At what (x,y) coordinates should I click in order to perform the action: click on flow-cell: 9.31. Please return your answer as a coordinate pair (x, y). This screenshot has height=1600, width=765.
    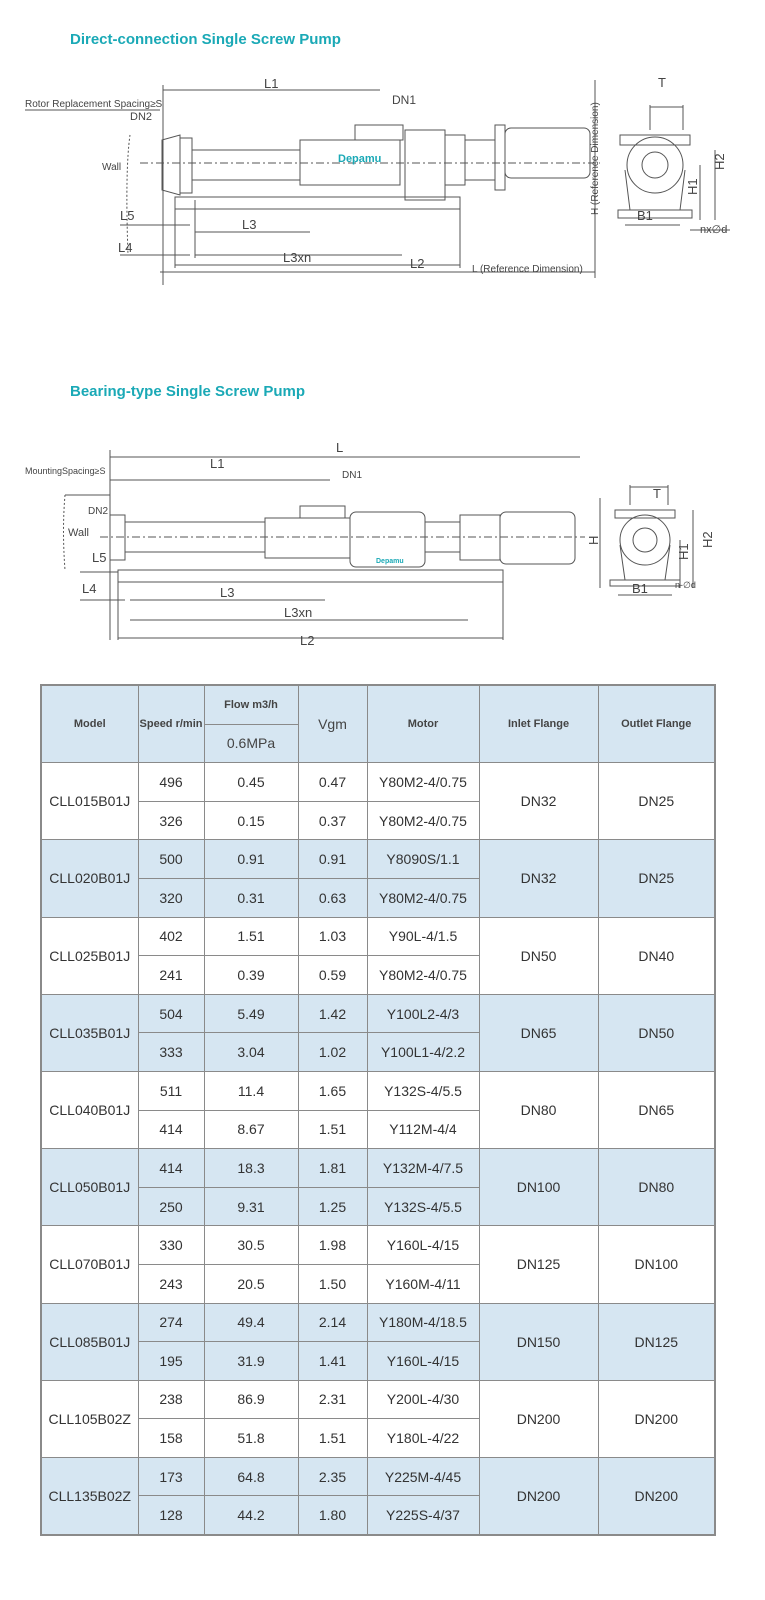
    Looking at the image, I should click on (251, 1206).